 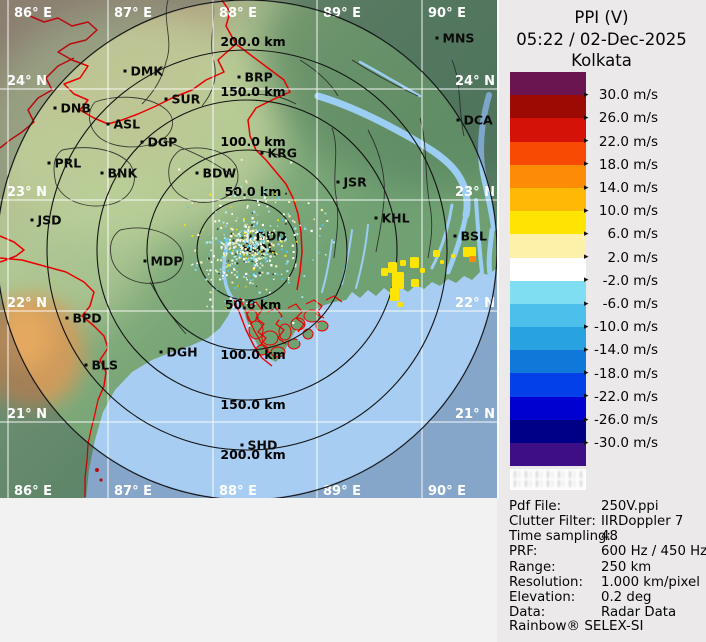 I want to click on legend-value-label: -30.0 m/s, so click(x=626, y=443).